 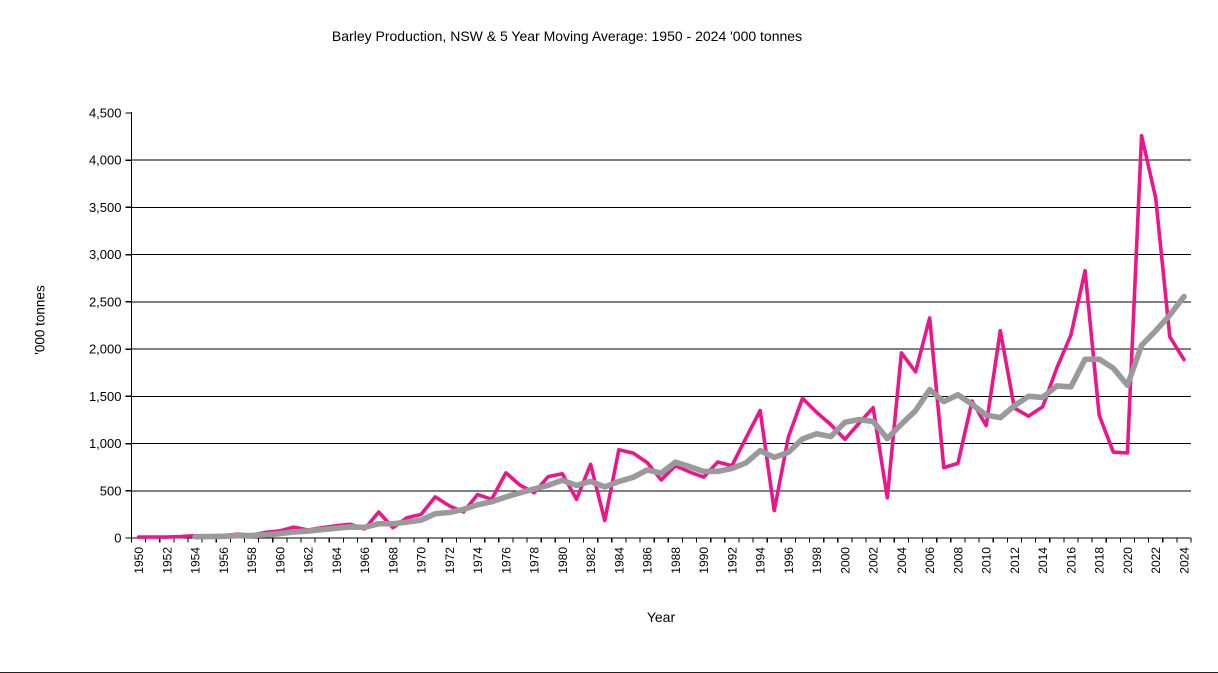 What do you see at coordinates (563, 560) in the screenshot?
I see `x-tick-label: 1980` at bounding box center [563, 560].